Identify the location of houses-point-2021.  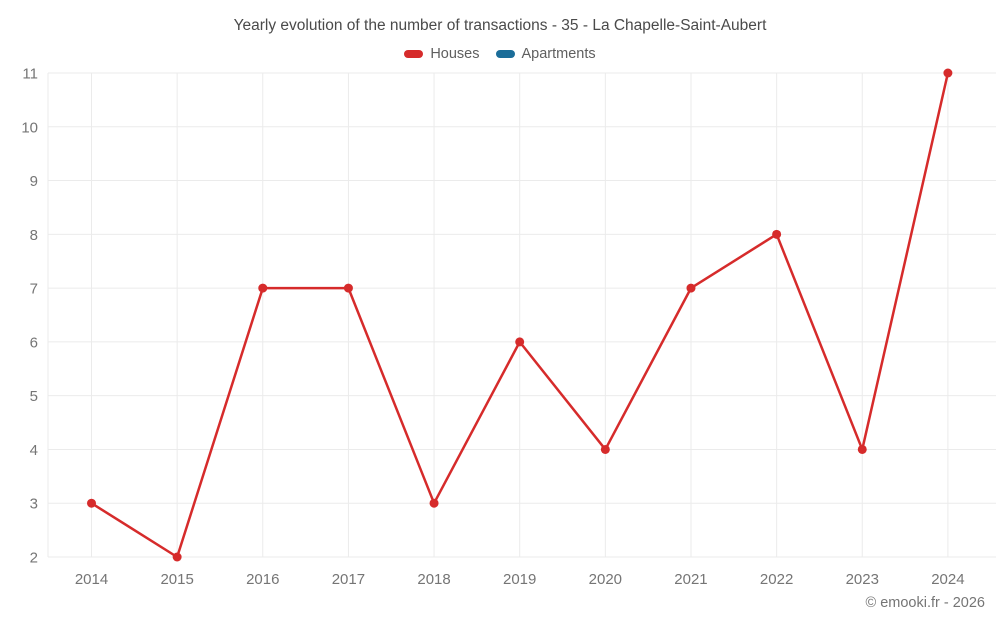
(691, 288).